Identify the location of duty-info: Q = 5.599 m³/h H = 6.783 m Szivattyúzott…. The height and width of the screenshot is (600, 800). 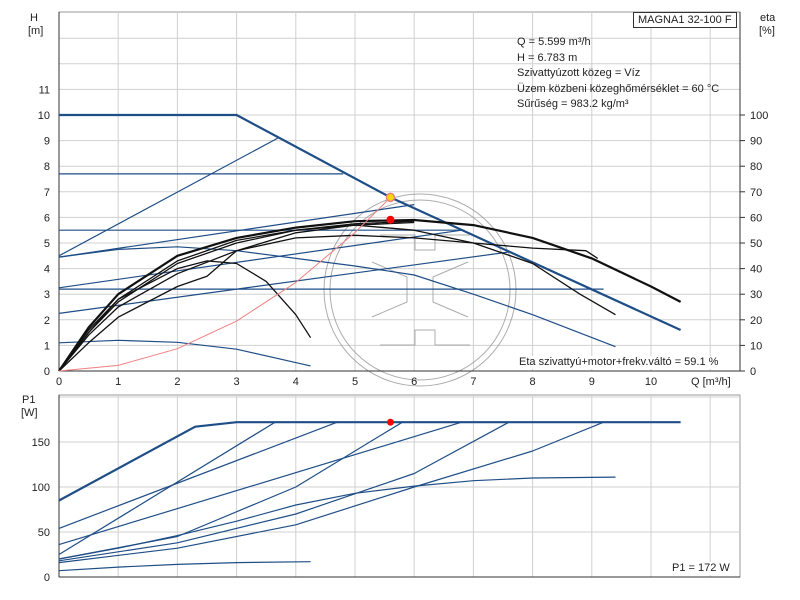
(618, 74).